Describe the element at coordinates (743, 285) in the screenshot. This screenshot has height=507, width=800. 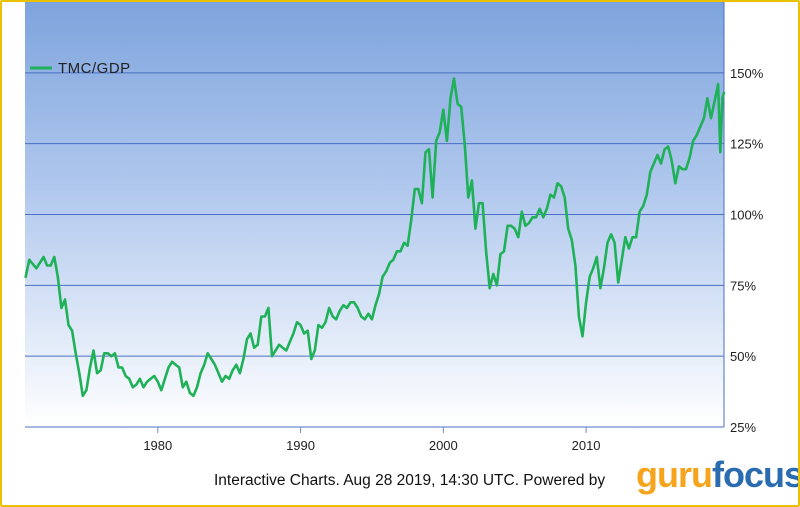
I see `y-tick-label: 75%` at that location.